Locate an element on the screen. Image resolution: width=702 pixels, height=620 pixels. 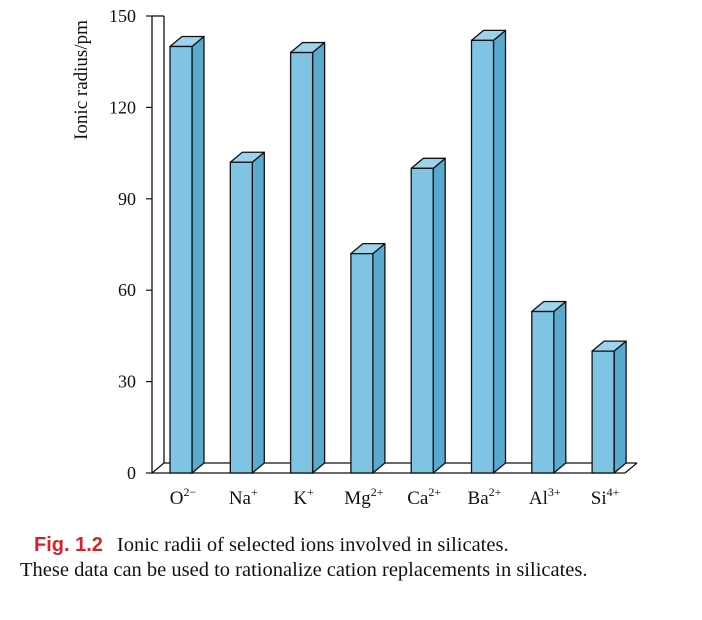
floor-right-edge is located at coordinates (631, 468).